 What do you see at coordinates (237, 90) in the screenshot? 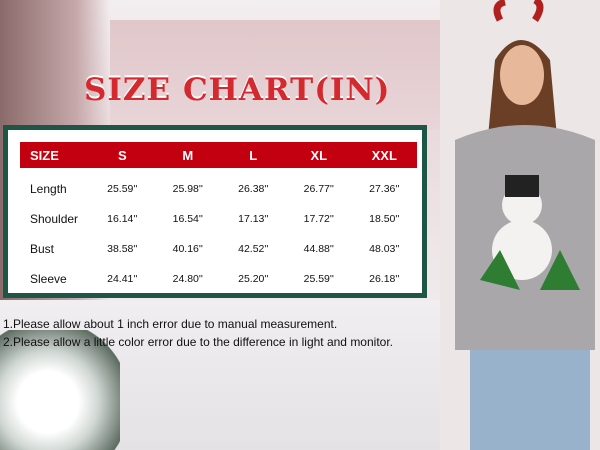
I see `size-chart-title: SIZE CHART(IN)` at bounding box center [237, 90].